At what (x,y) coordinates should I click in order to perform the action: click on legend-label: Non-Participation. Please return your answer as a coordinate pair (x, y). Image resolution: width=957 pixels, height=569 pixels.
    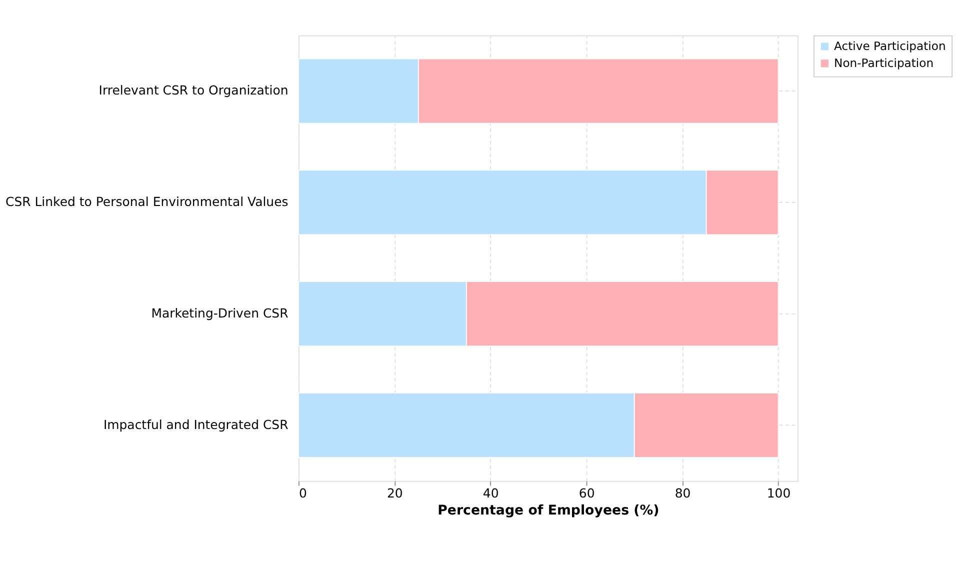
    Looking at the image, I should click on (884, 63).